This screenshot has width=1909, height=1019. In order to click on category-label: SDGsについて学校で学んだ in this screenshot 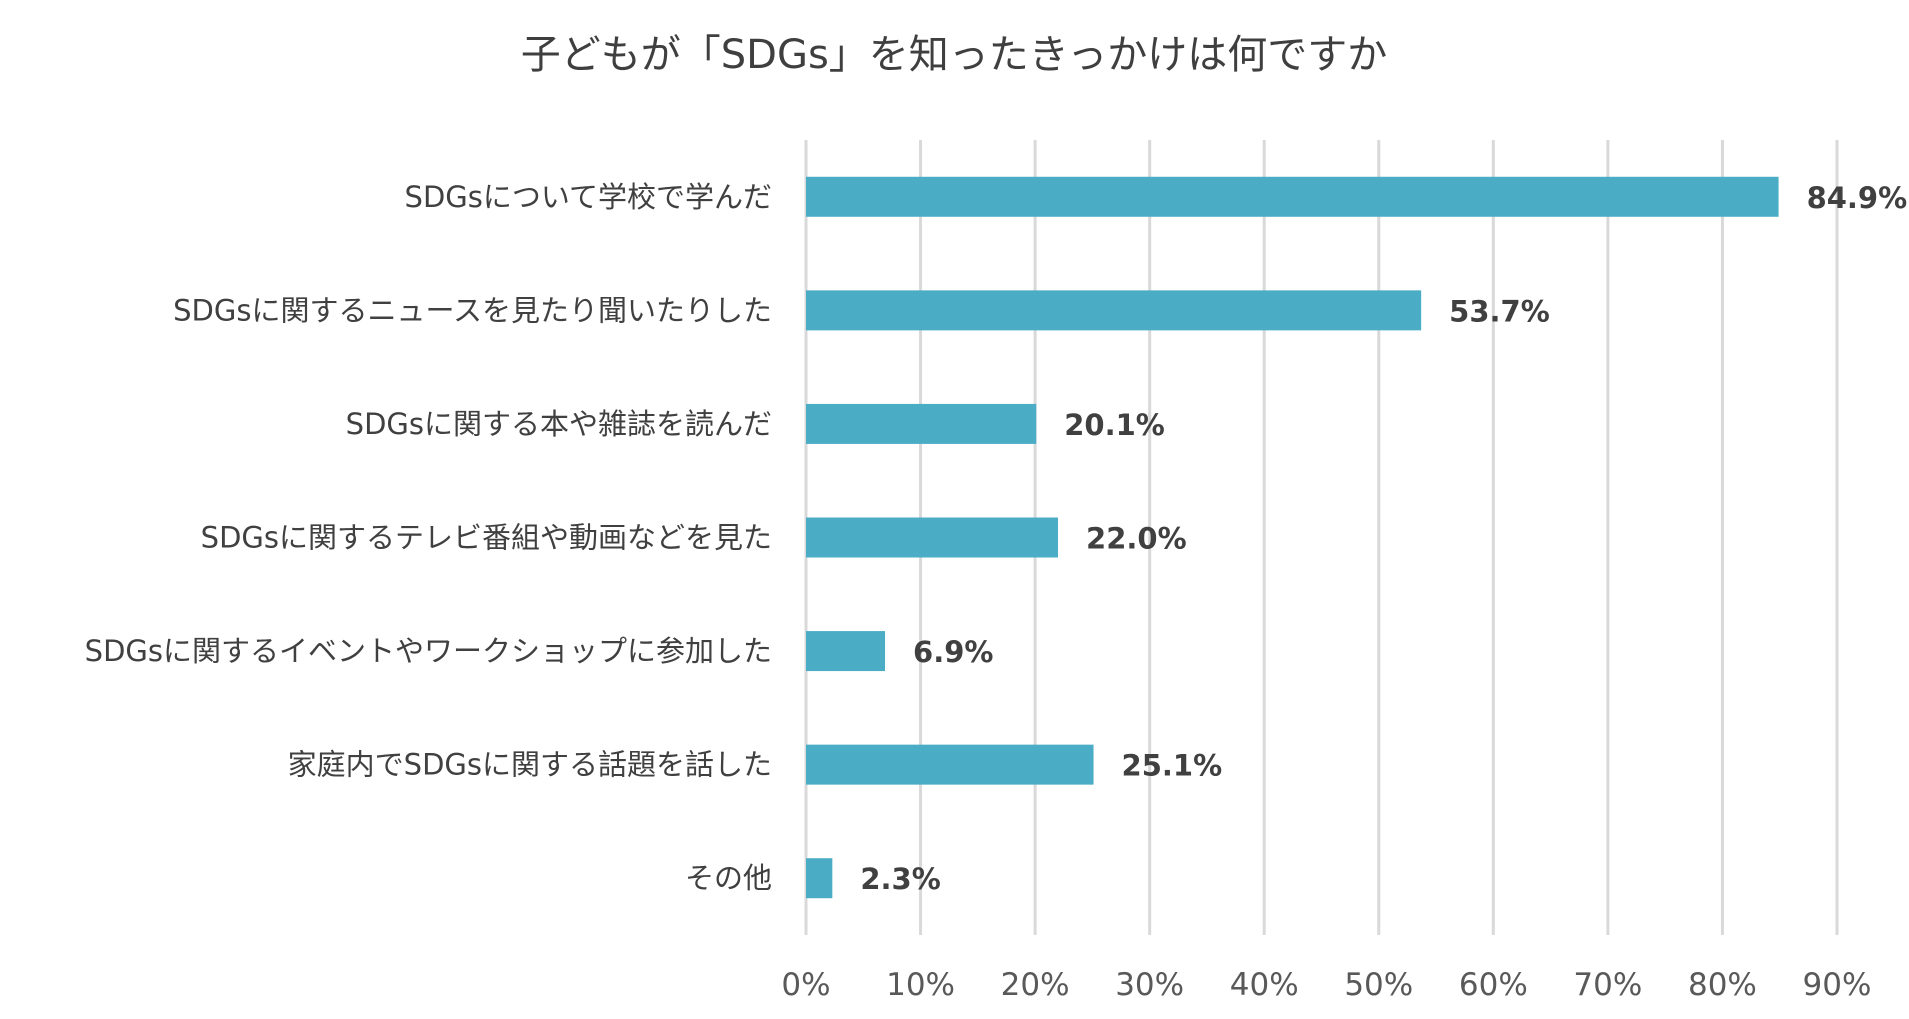, I will do `click(588, 197)`.